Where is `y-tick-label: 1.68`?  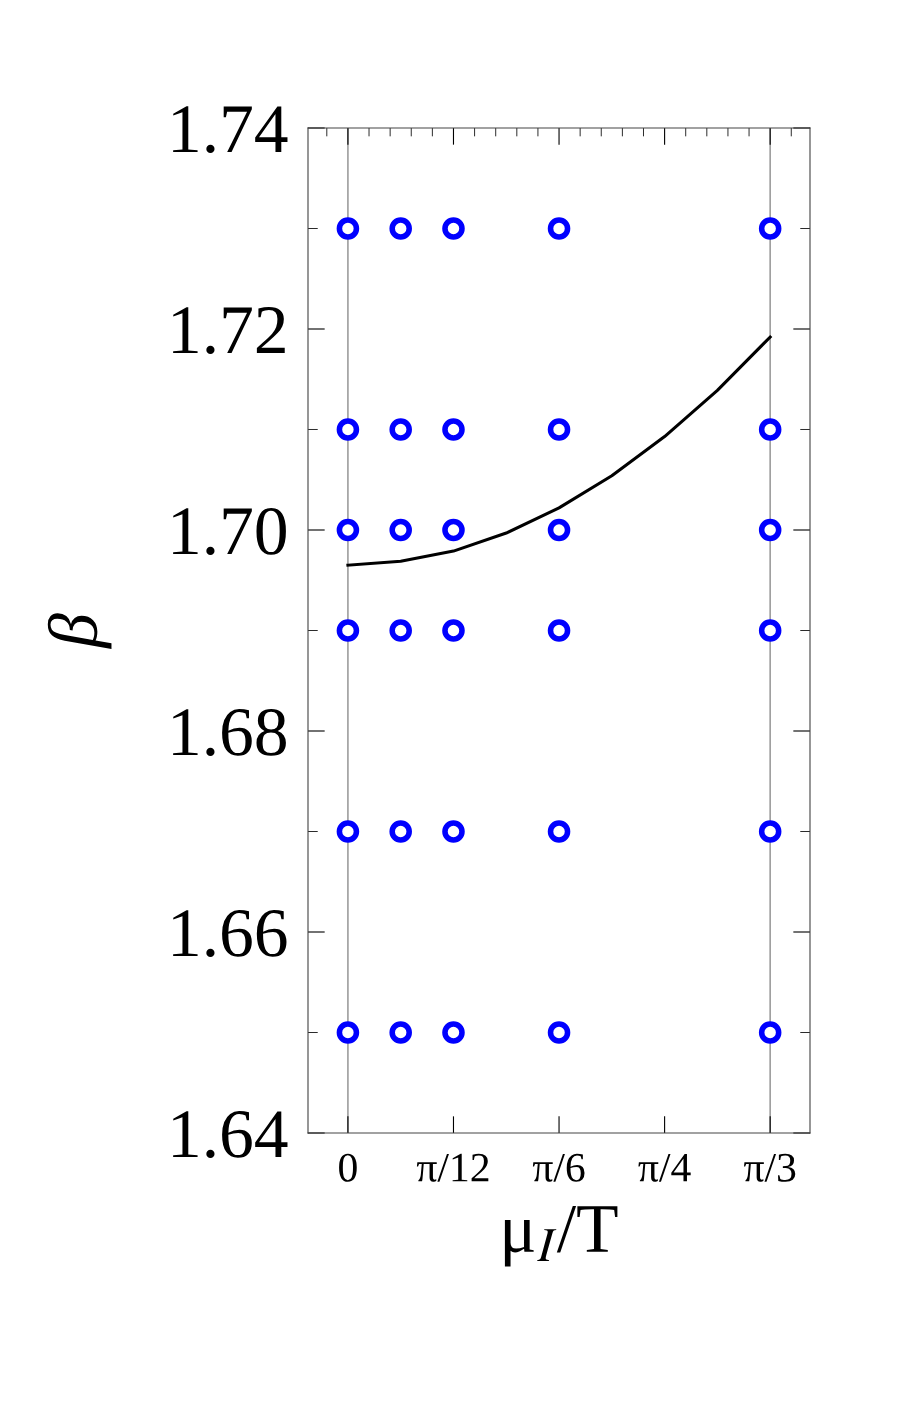
y-tick-label: 1.68 is located at coordinates (229, 732).